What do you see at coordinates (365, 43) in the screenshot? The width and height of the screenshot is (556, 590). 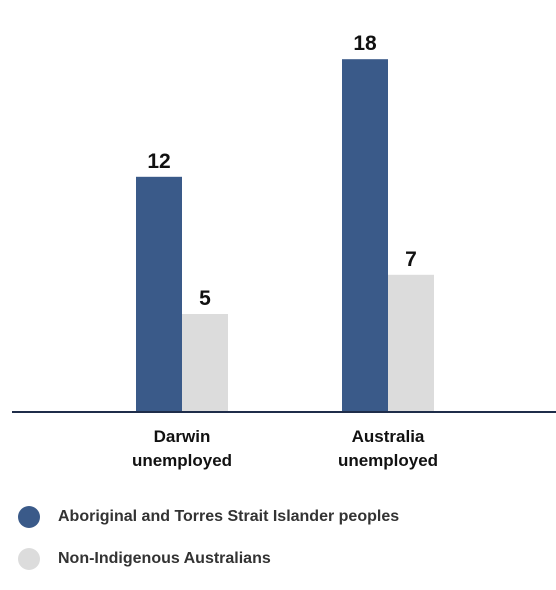 I see `value-label-aboriginal-australia: 18` at bounding box center [365, 43].